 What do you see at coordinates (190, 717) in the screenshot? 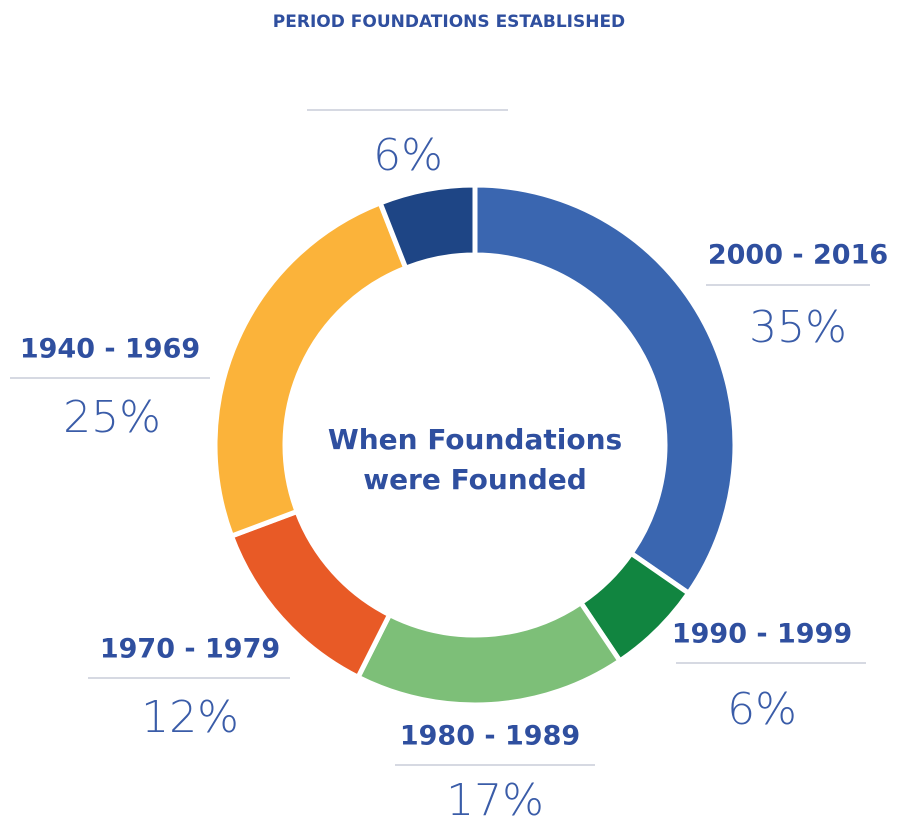
I see `value-label: 12%` at bounding box center [190, 717].